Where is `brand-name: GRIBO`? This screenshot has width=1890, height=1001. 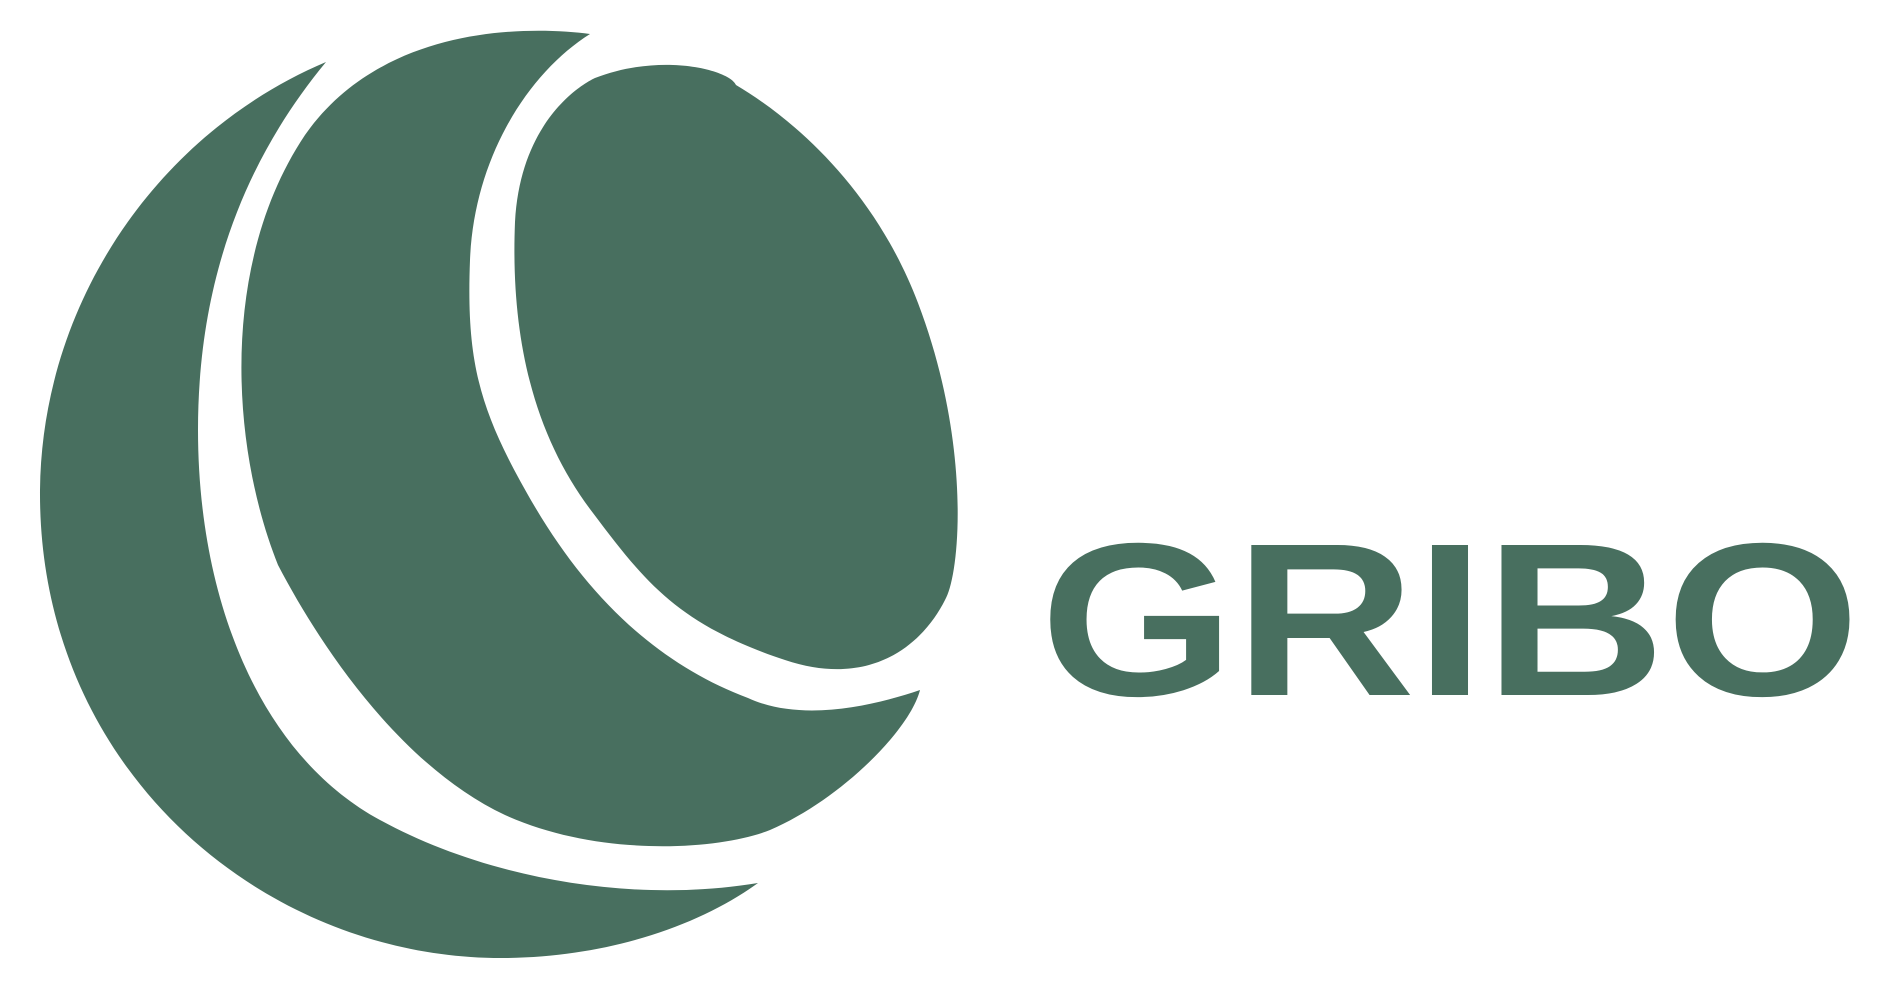
brand-name: GRIBO is located at coordinates (1450, 625).